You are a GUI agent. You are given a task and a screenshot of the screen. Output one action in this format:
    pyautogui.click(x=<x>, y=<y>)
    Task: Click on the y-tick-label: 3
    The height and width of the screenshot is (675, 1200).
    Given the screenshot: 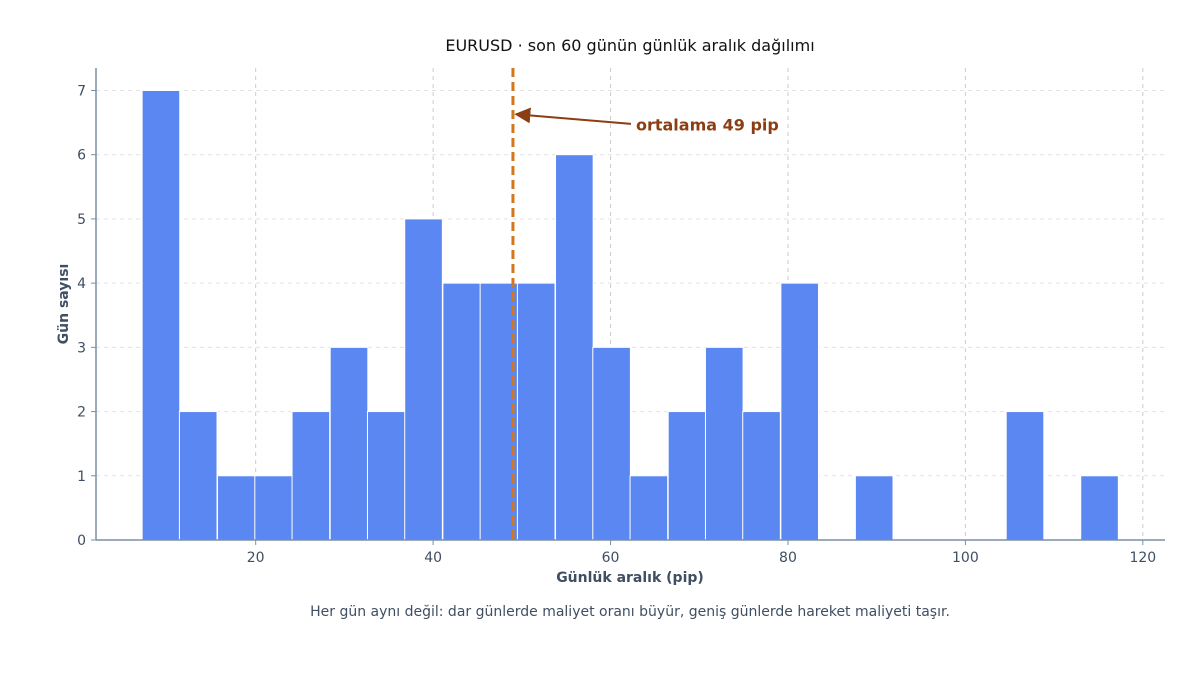 What is the action you would take?
    pyautogui.click(x=81, y=348)
    